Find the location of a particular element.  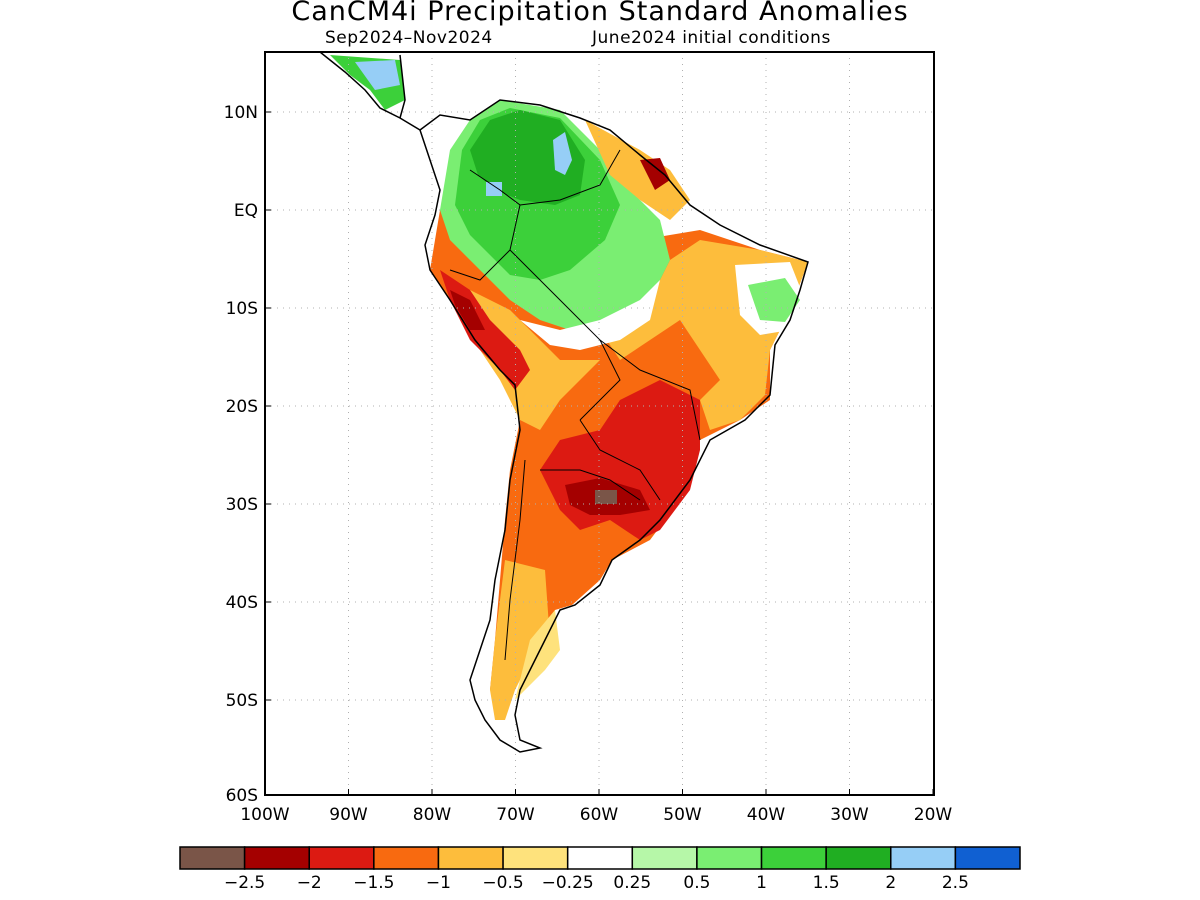

initial-conditions: June2024 initial conditions is located at coordinates (711, 38).